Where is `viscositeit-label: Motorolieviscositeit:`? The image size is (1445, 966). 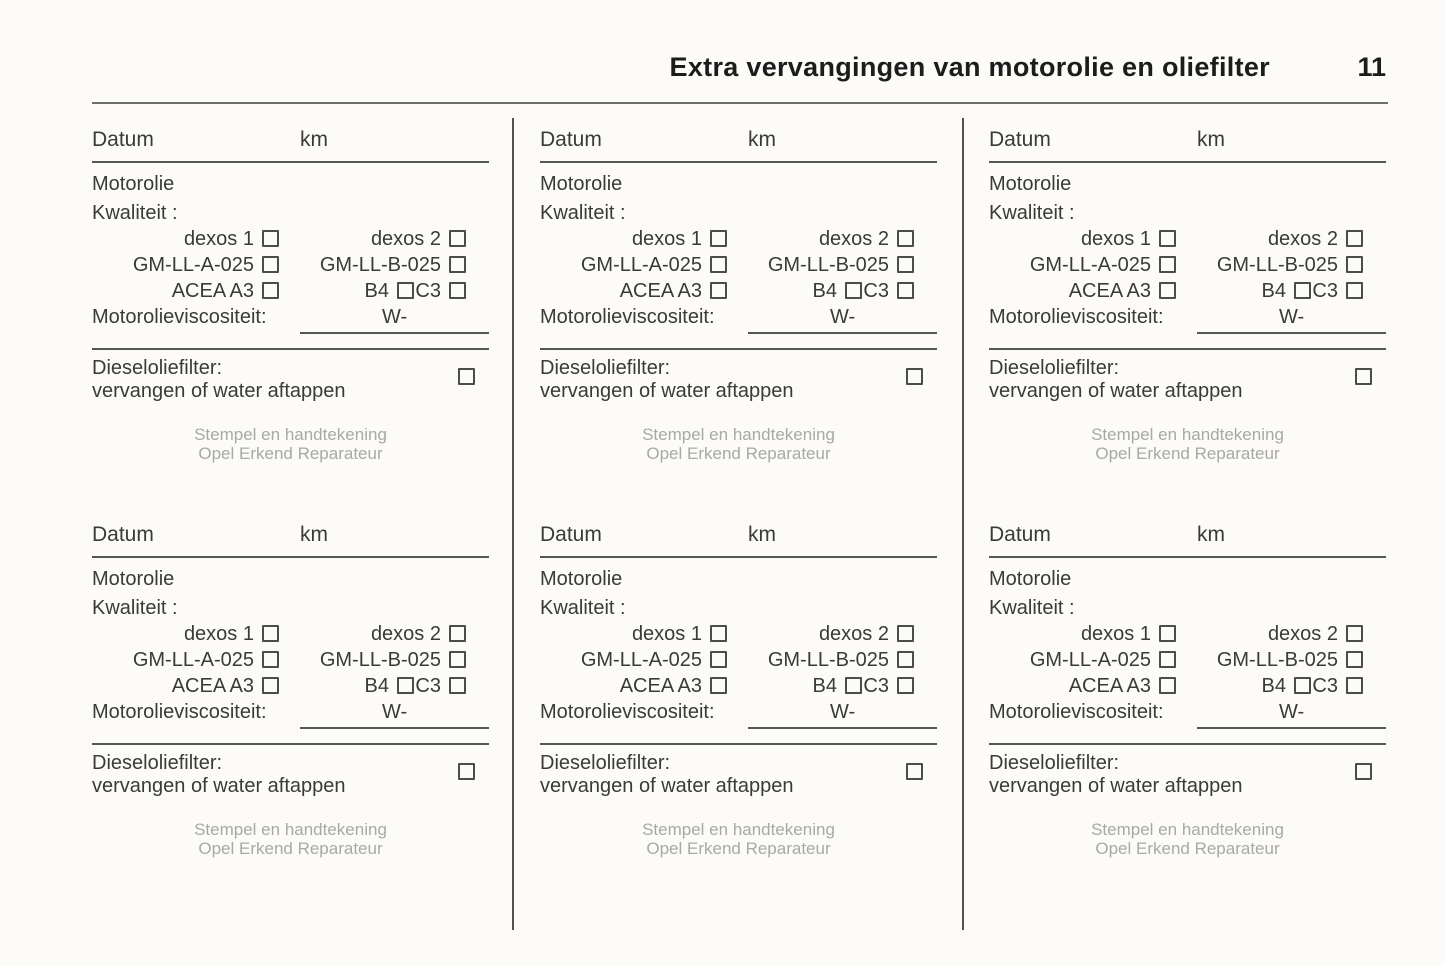 viscositeit-label: Motorolieviscositeit: is located at coordinates (627, 712).